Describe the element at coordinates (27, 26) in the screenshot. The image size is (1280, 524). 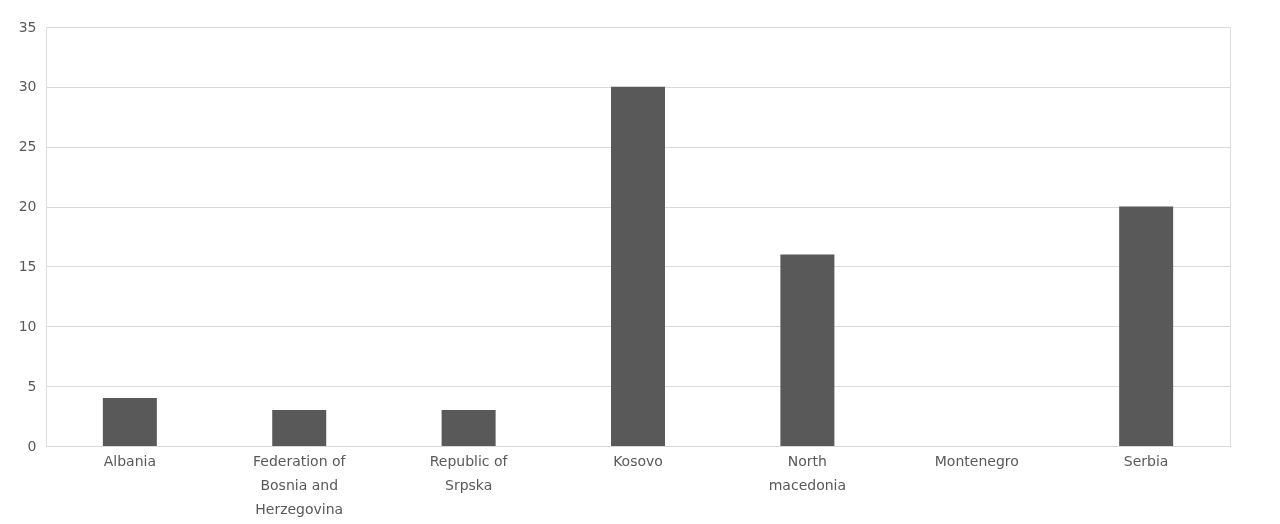
I see `y-tick-label: 35` at that location.